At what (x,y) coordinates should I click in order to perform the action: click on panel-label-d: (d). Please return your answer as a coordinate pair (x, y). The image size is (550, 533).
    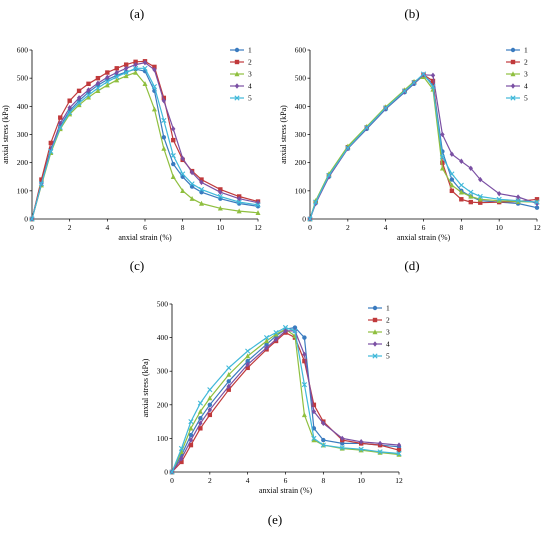
    Looking at the image, I should click on (411, 265).